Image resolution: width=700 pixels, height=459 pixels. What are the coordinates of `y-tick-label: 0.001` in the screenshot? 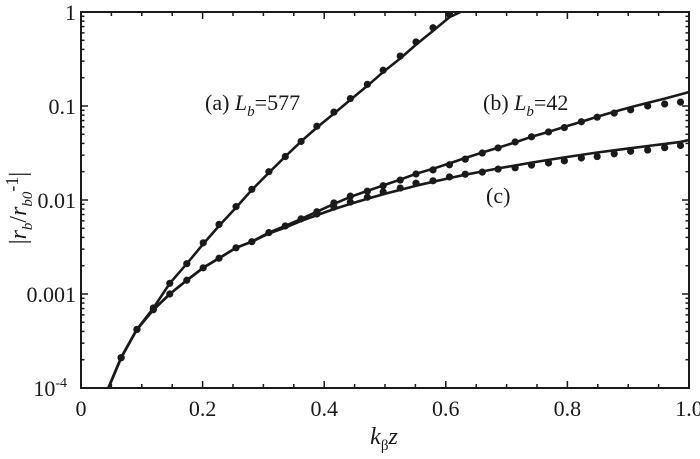 It's located at (52, 294).